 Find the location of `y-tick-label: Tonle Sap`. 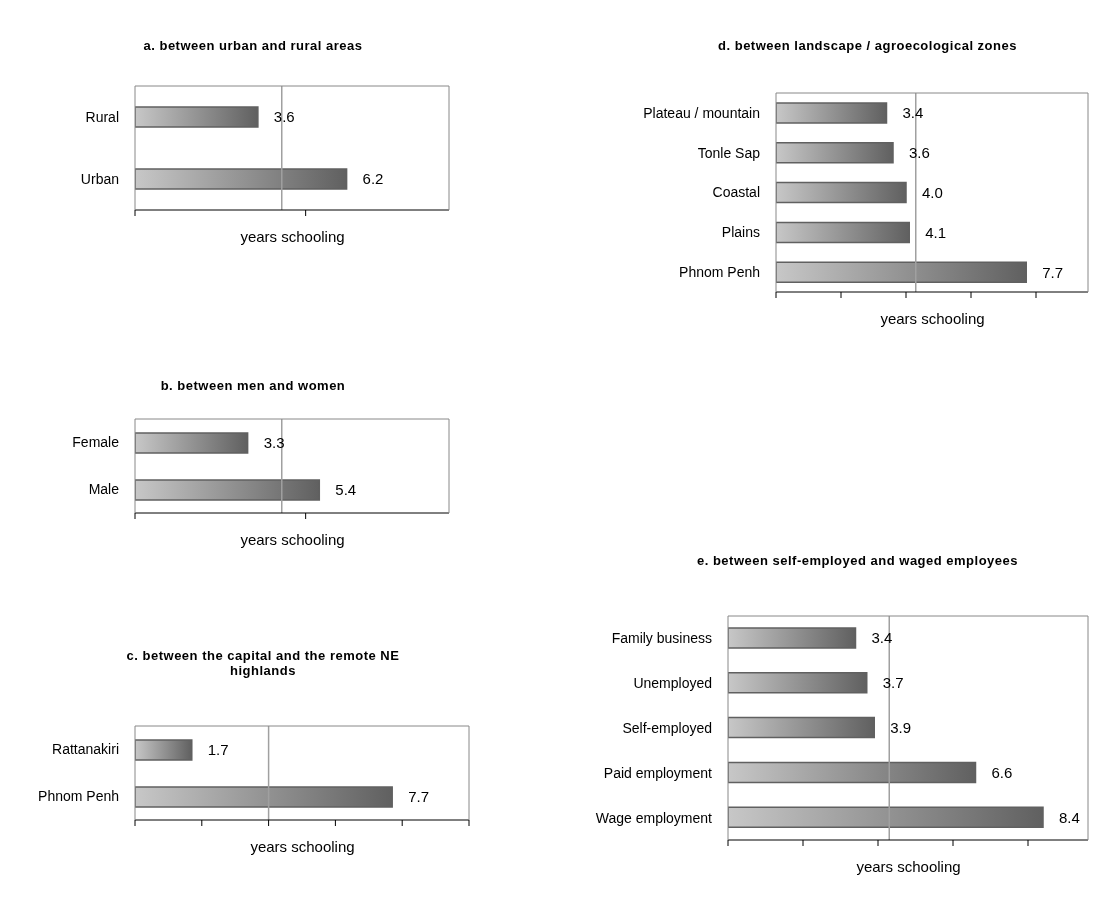

y-tick-label: Tonle Sap is located at coordinates (729, 152).